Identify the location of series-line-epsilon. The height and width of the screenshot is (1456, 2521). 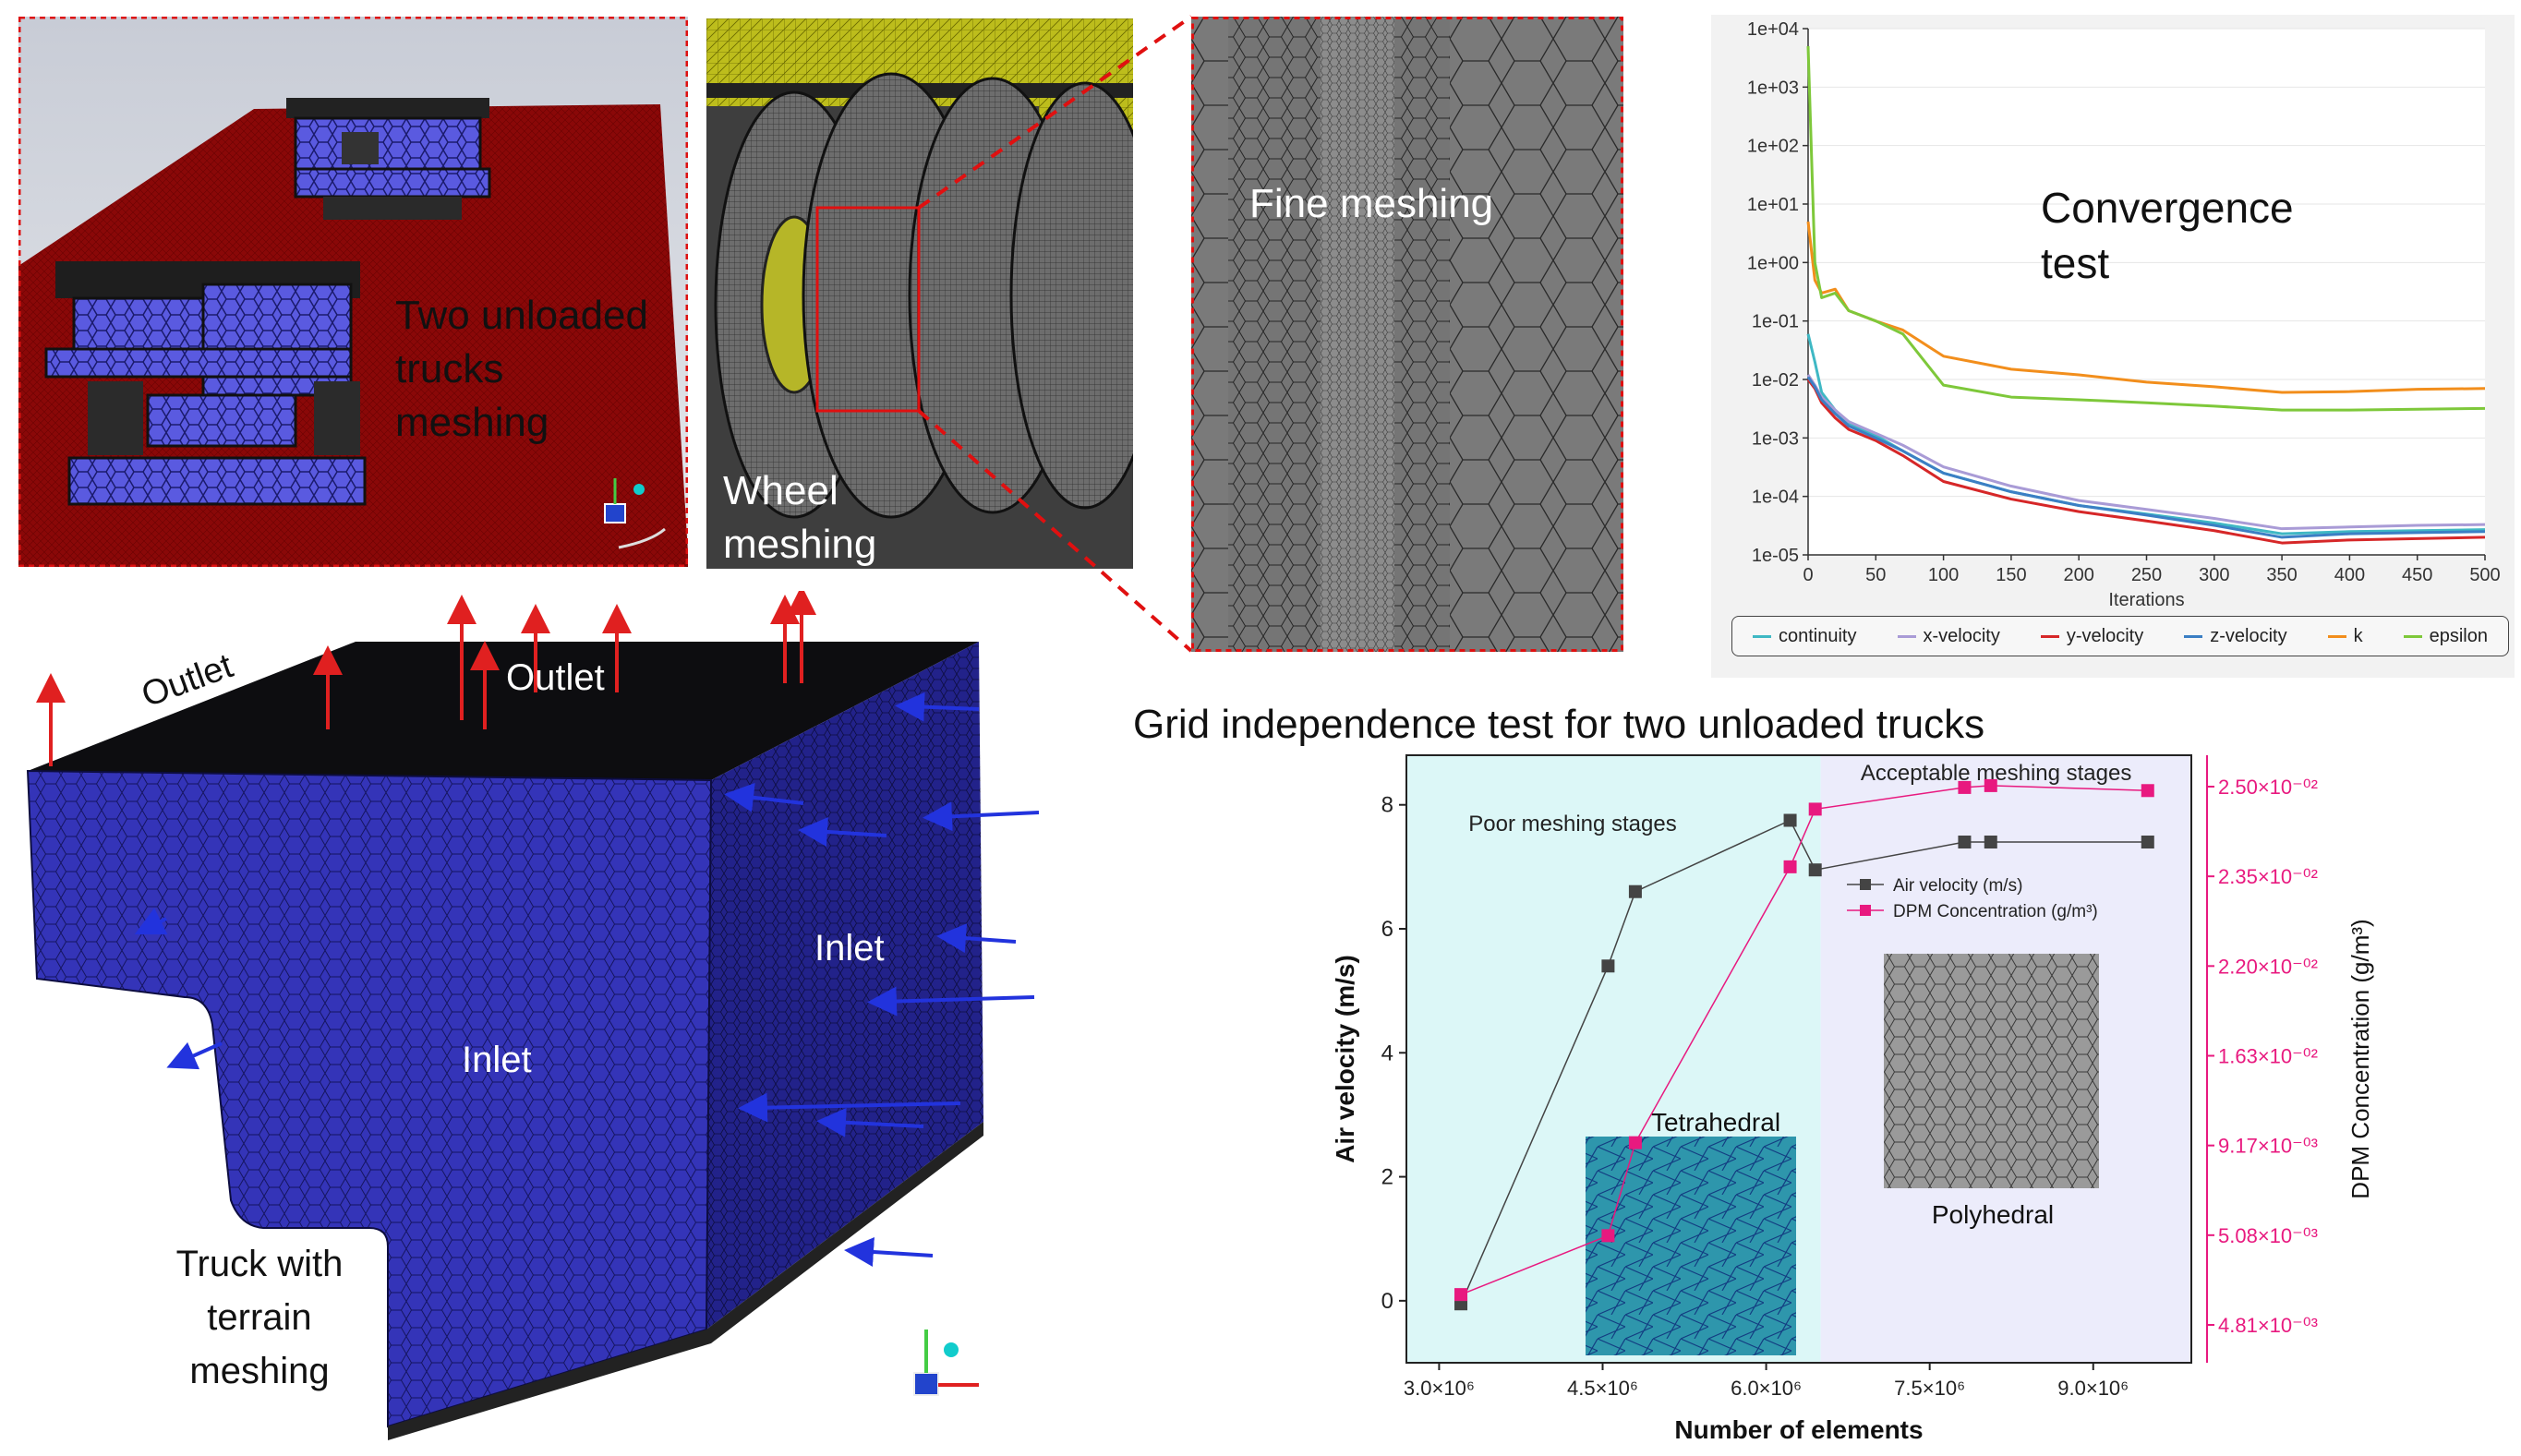
(2146, 229).